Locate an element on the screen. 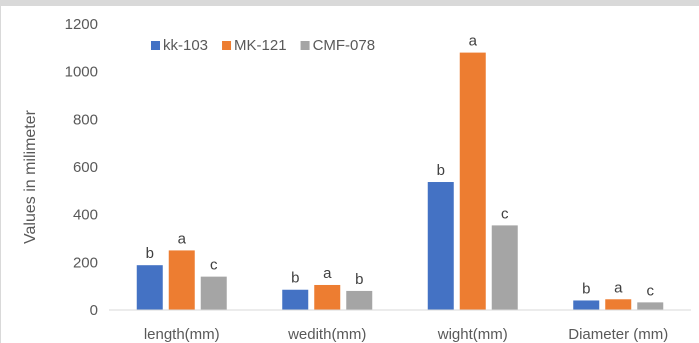  legend-label: CMF-078 is located at coordinates (344, 45).